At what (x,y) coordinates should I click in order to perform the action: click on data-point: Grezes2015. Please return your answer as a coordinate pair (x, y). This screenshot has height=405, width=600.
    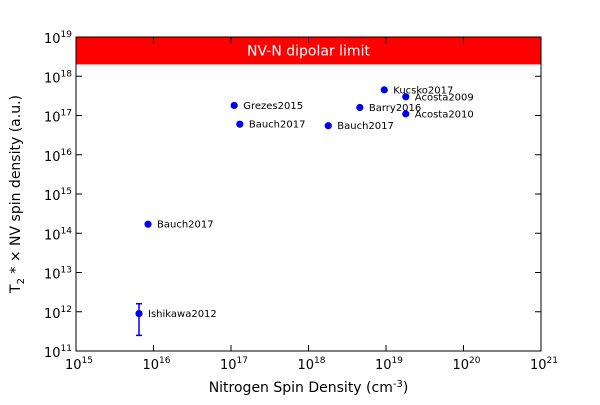
    Looking at the image, I should click on (266, 106).